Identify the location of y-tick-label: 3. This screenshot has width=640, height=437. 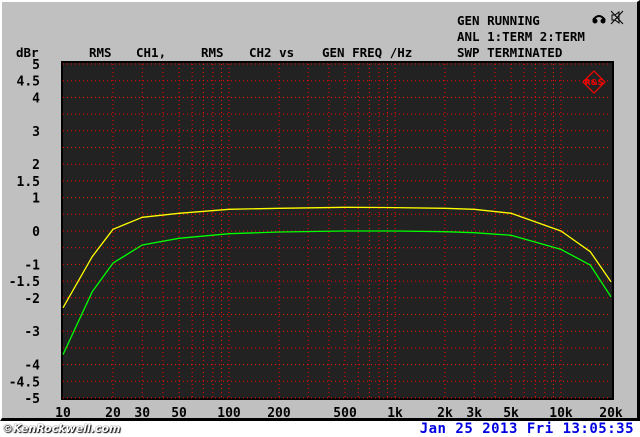
(36, 132).